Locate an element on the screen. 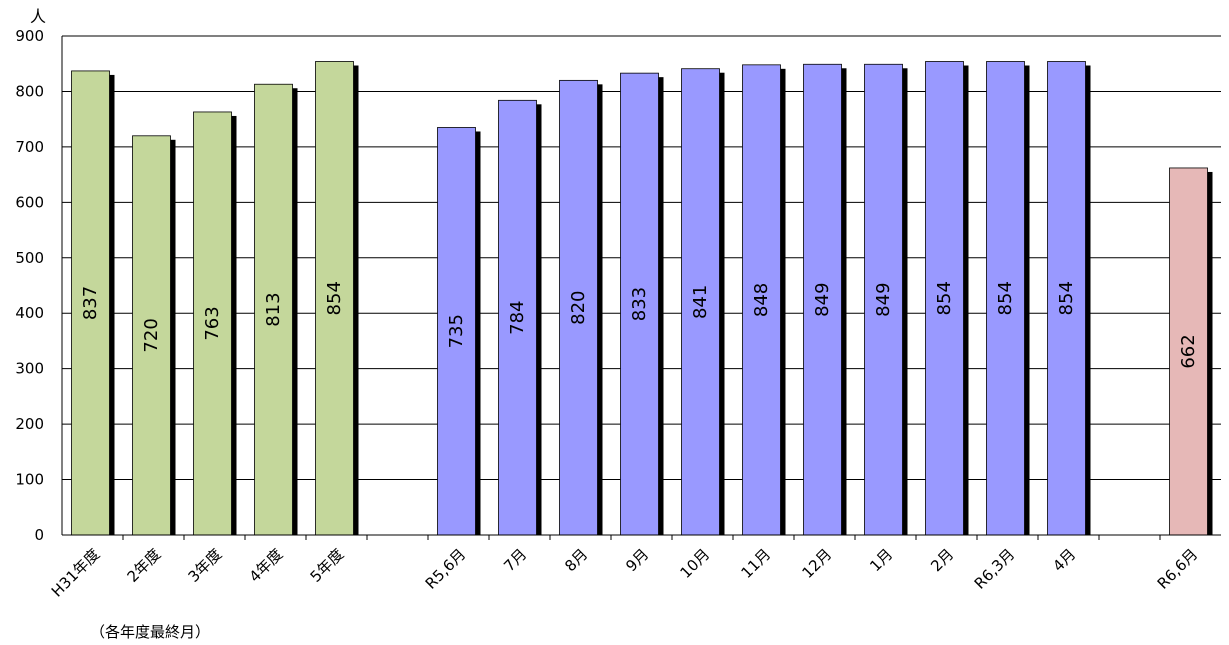 The image size is (1229, 645). x-category-label: 1月 is located at coordinates (881, 560).